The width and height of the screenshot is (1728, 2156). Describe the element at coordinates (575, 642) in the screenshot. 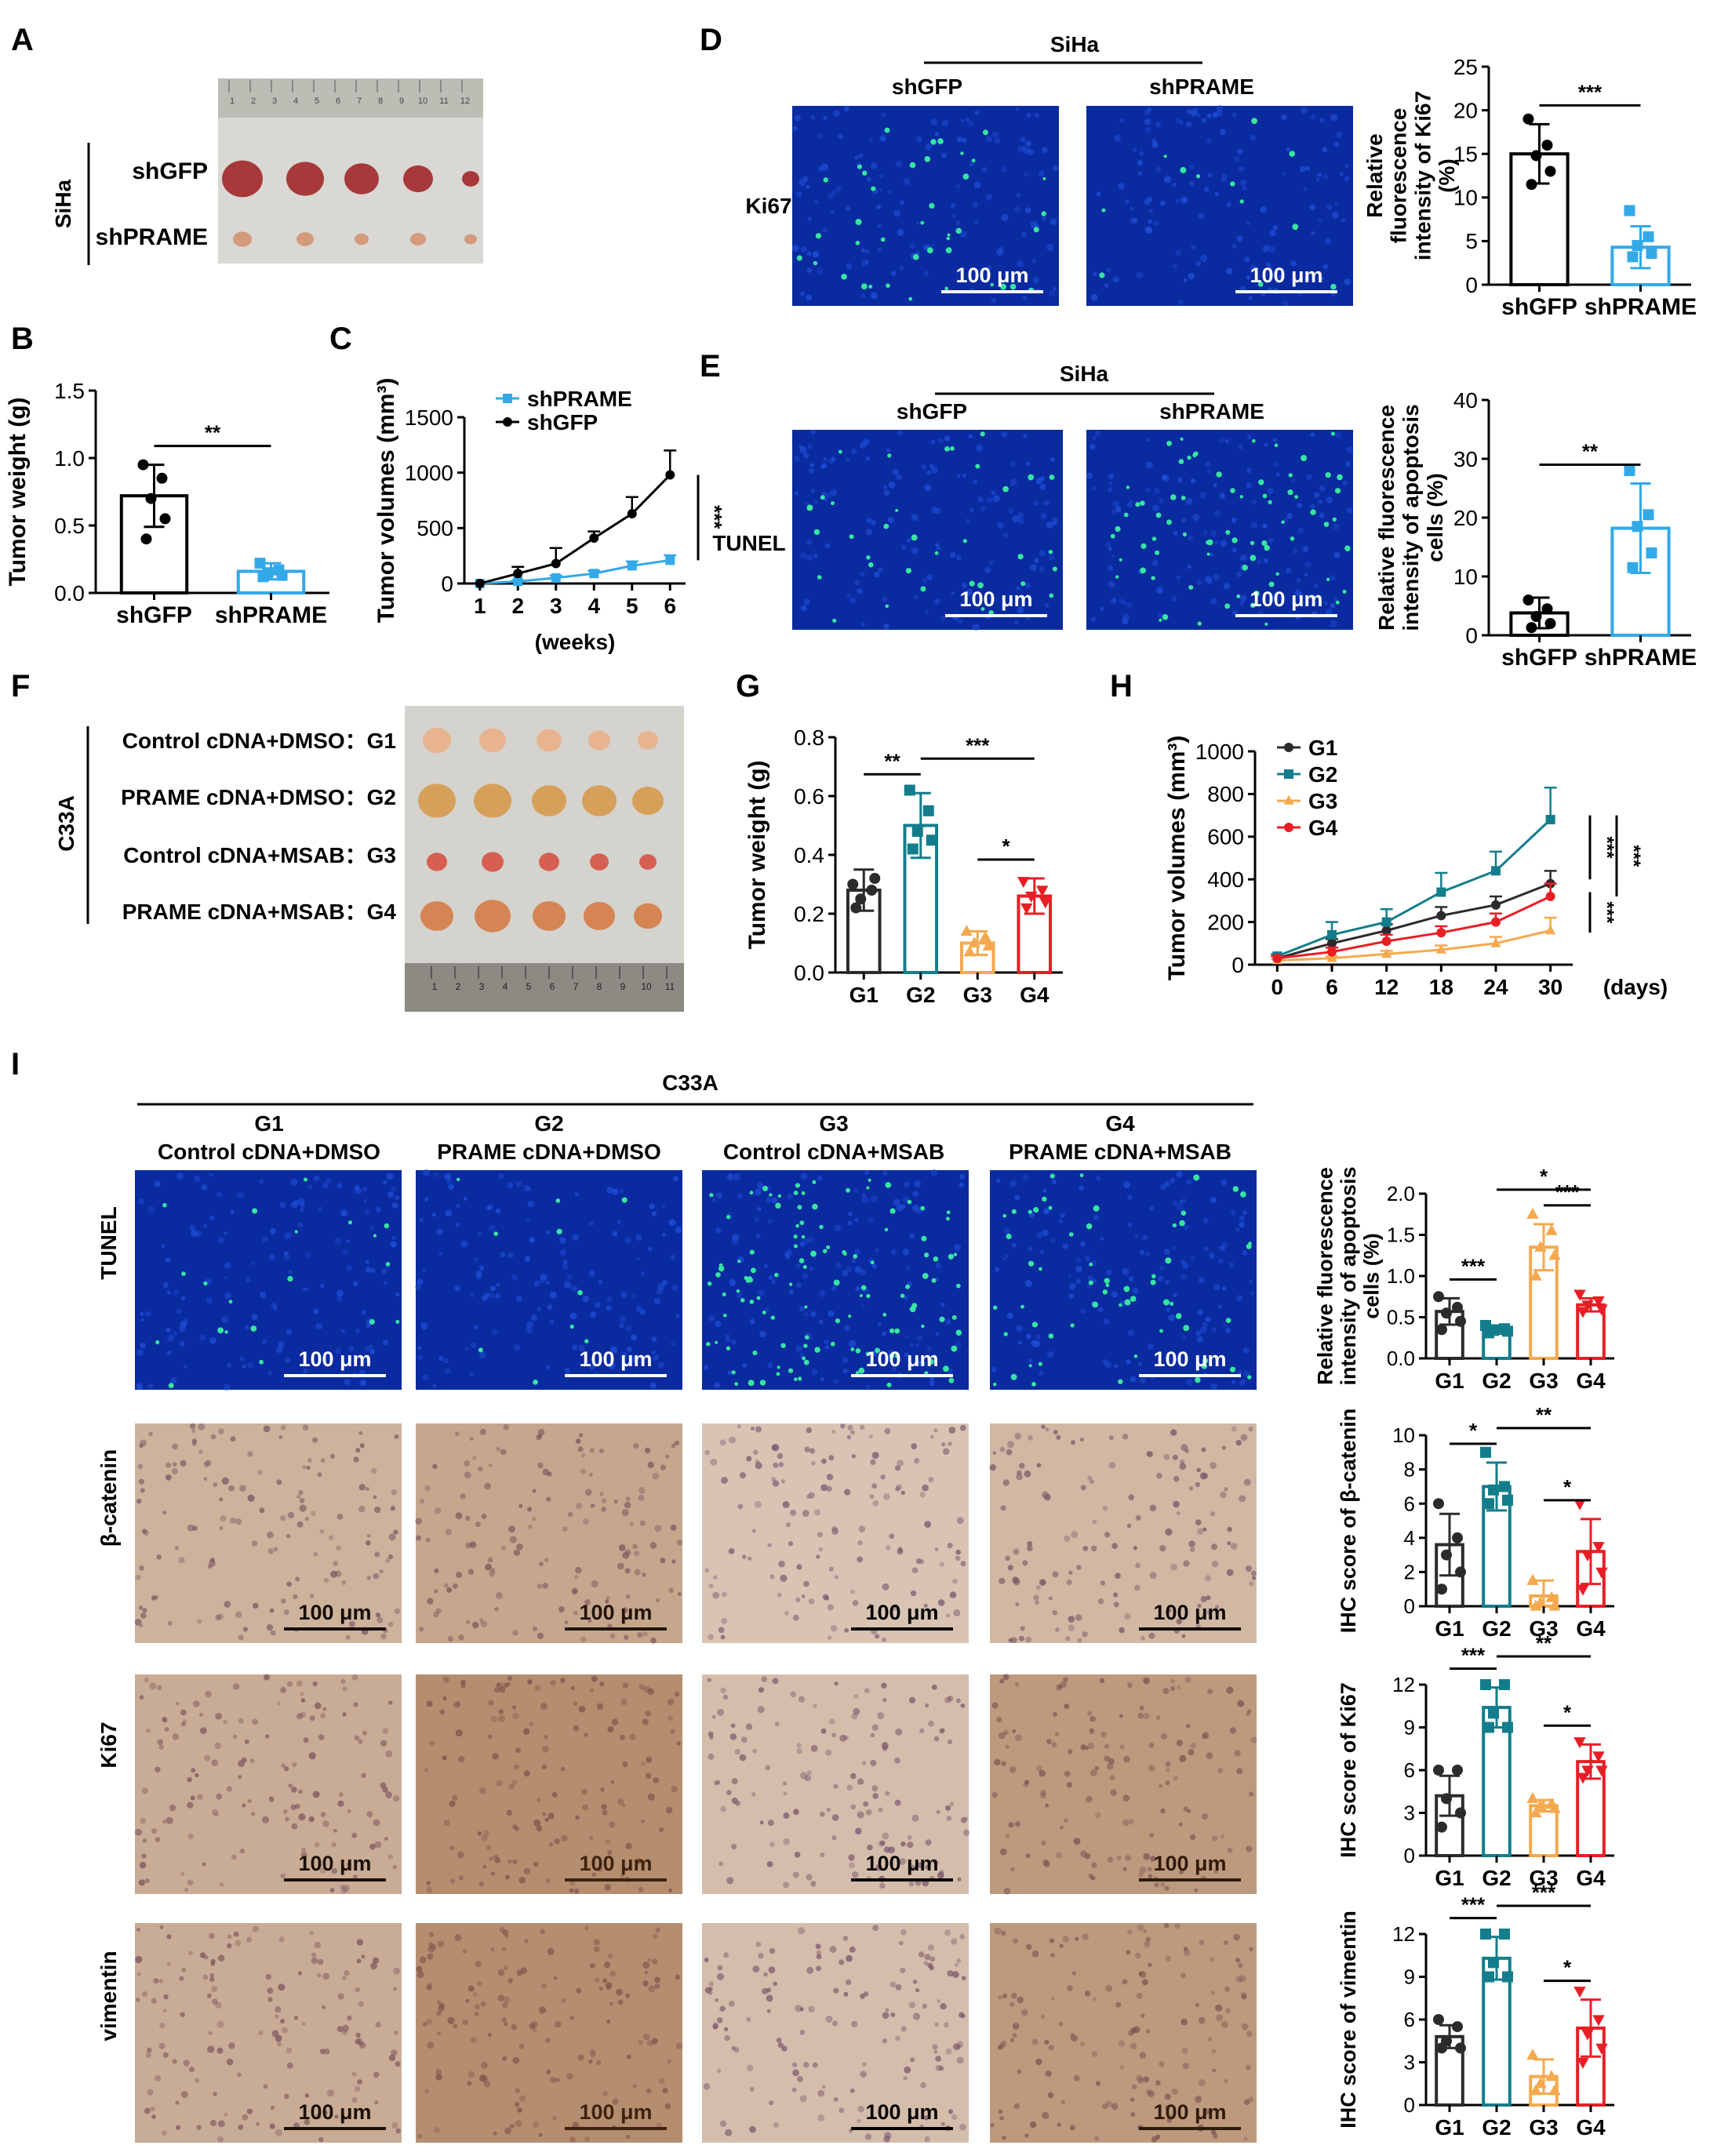

I see `x-axis-title: (weeks)` at that location.